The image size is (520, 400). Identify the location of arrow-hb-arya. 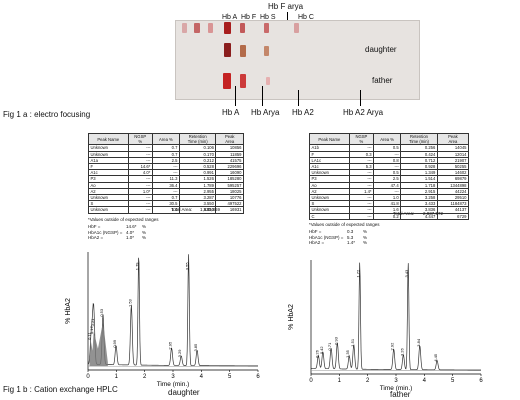
(262, 96).